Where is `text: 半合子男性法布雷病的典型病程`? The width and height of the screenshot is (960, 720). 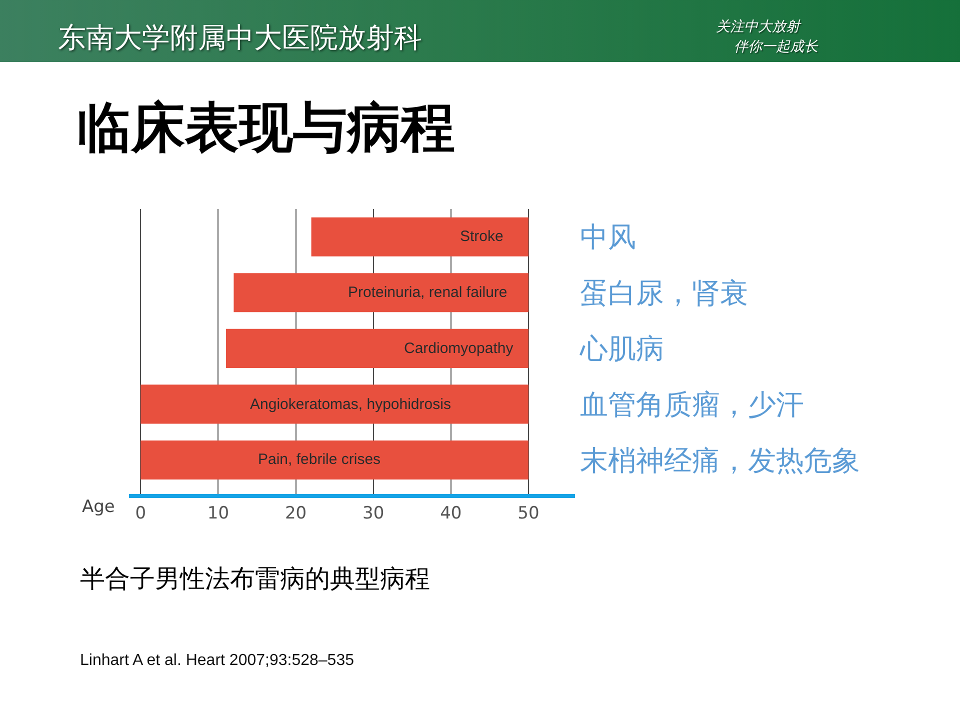
text: 半合子男性法布雷病的典型病程 is located at coordinates (255, 578).